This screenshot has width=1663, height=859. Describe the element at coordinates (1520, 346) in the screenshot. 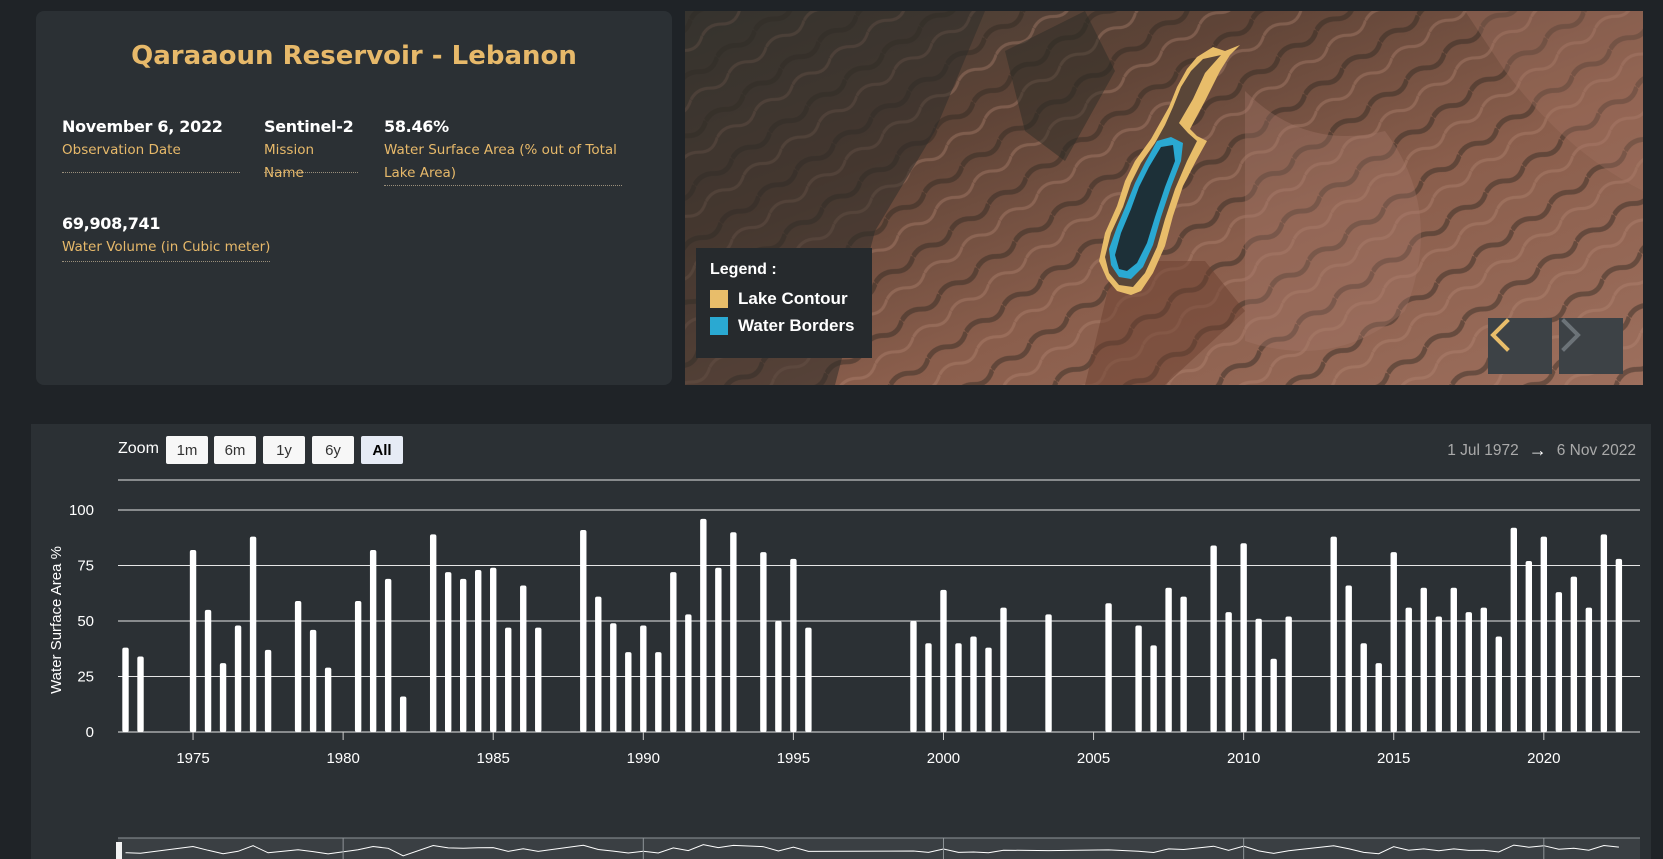

I see `previous-image-button` at that location.